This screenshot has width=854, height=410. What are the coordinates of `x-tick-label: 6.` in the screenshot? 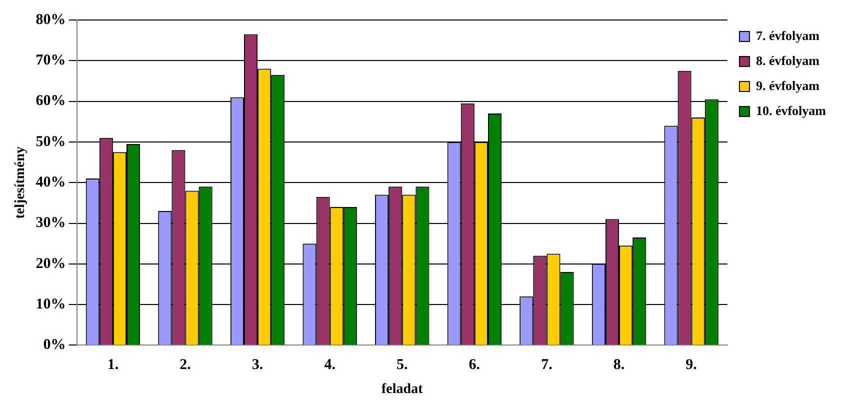 It's located at (474, 365).